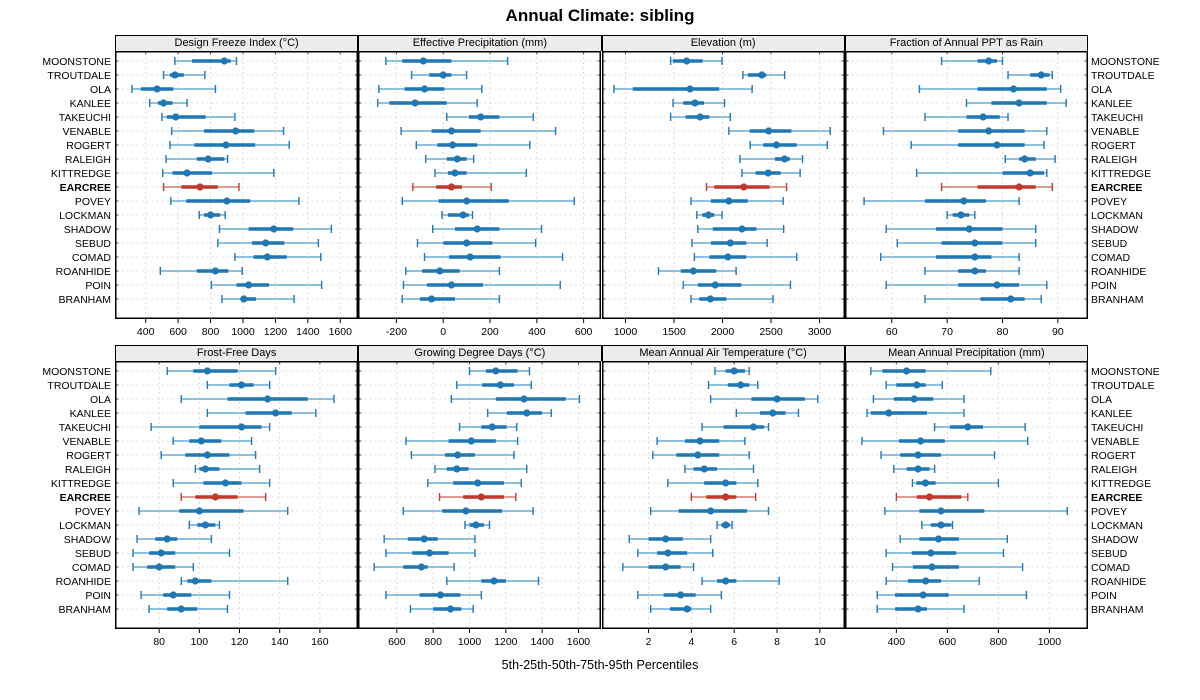 Image resolution: width=1200 pixels, height=700 pixels. I want to click on station-label-left-comad-bottom: COMAD, so click(91, 567).